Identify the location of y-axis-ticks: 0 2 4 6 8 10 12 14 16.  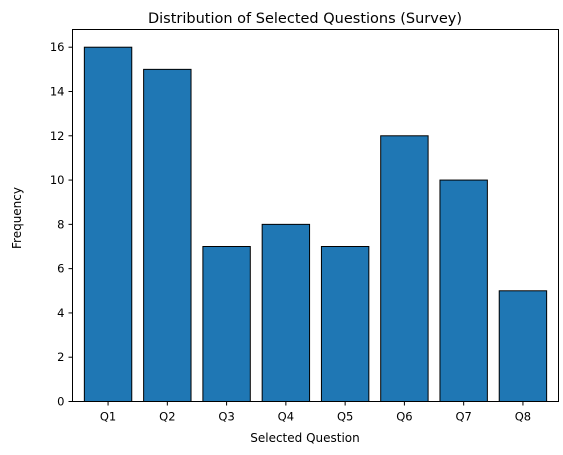
(61, 224).